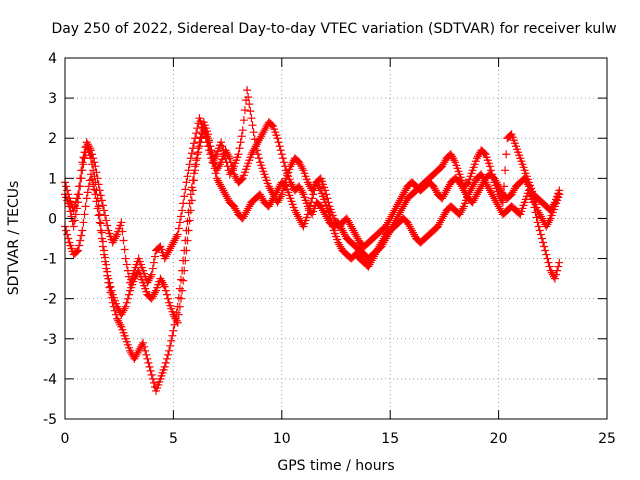 The width and height of the screenshot is (640, 480). I want to click on y-axis-label: SDTVAR / TECUs, so click(14, 238).